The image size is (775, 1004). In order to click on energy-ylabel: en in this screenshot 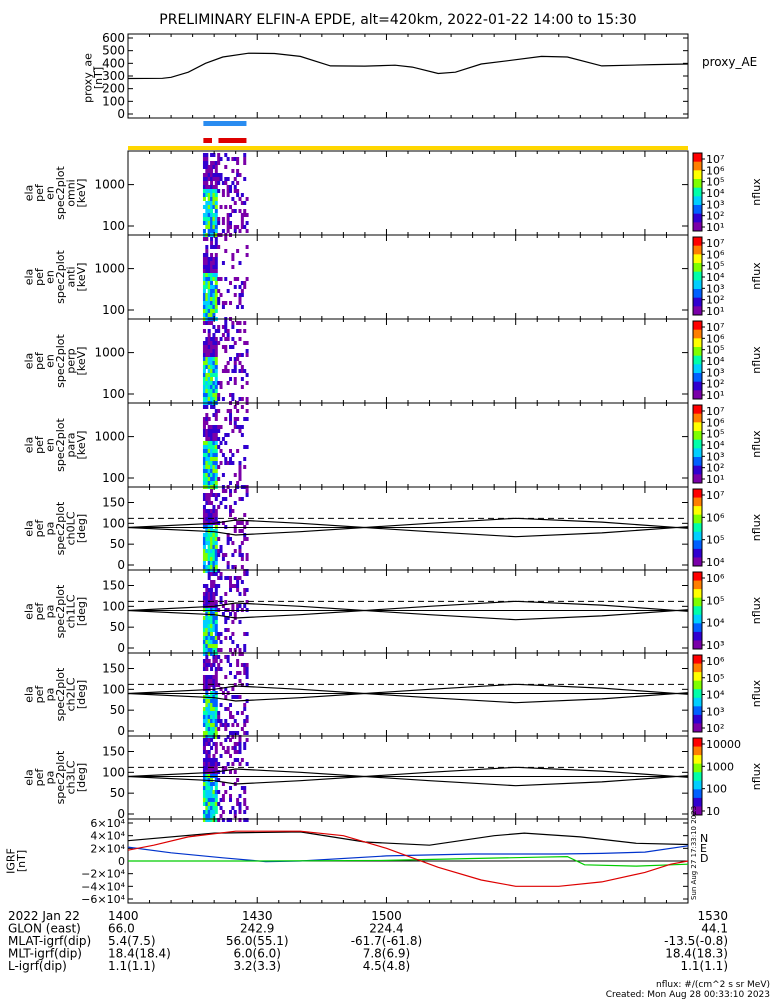, I will do `click(50, 193)`.